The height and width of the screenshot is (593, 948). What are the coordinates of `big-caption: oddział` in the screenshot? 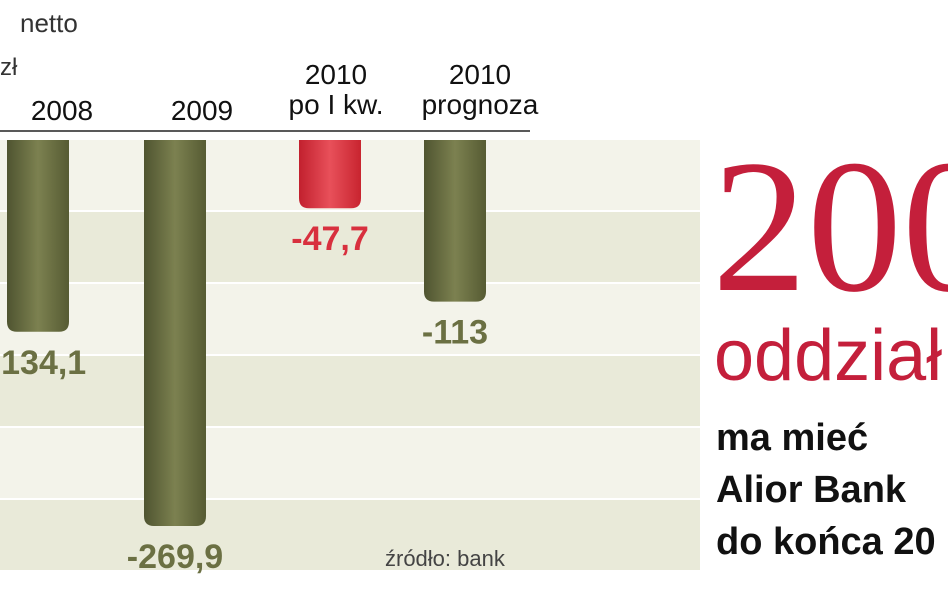 It's located at (828, 356).